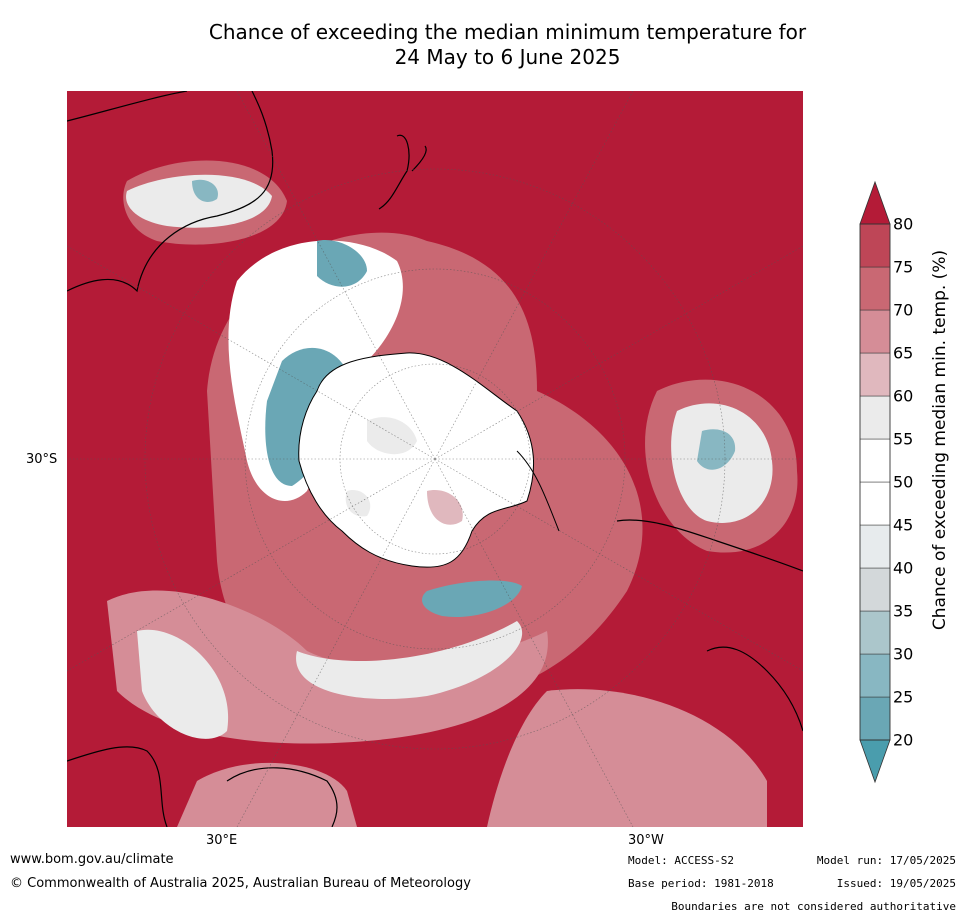 The image size is (965, 919). I want to click on colorbar-tick-label: 65, so click(903, 353).